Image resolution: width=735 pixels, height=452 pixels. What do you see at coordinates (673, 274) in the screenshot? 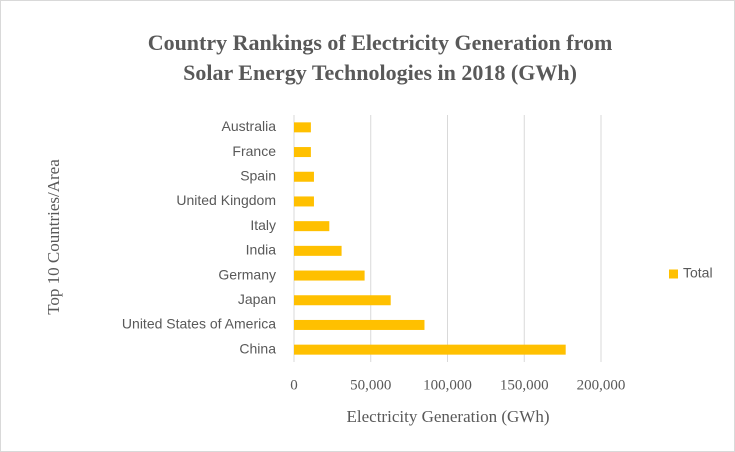
I see `legend-swatch` at bounding box center [673, 274].